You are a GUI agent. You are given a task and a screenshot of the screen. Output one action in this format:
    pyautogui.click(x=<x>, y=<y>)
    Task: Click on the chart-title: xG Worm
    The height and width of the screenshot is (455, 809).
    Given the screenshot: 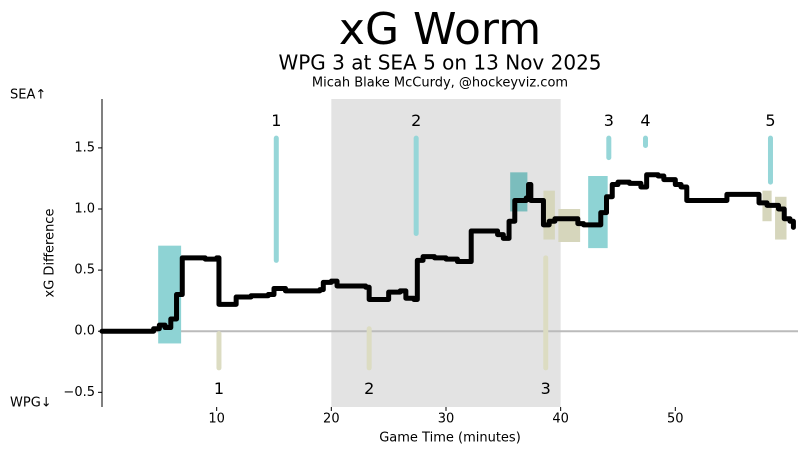 What is the action you would take?
    pyautogui.click(x=440, y=29)
    